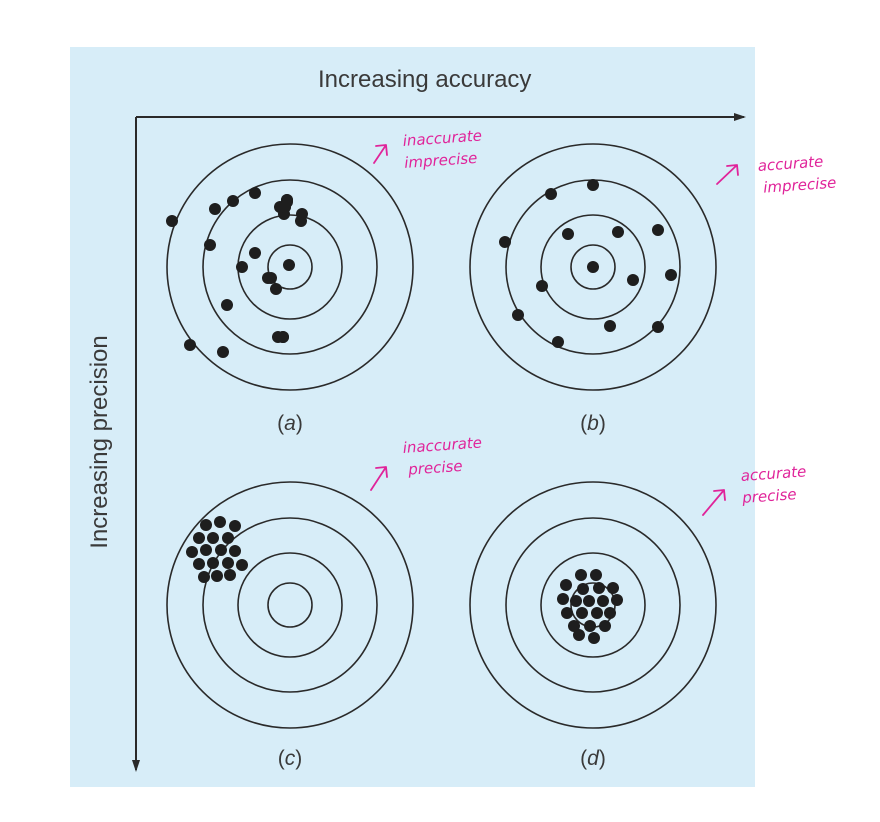  What do you see at coordinates (99, 442) in the screenshot?
I see `y-axis-title: Increasing precision` at bounding box center [99, 442].